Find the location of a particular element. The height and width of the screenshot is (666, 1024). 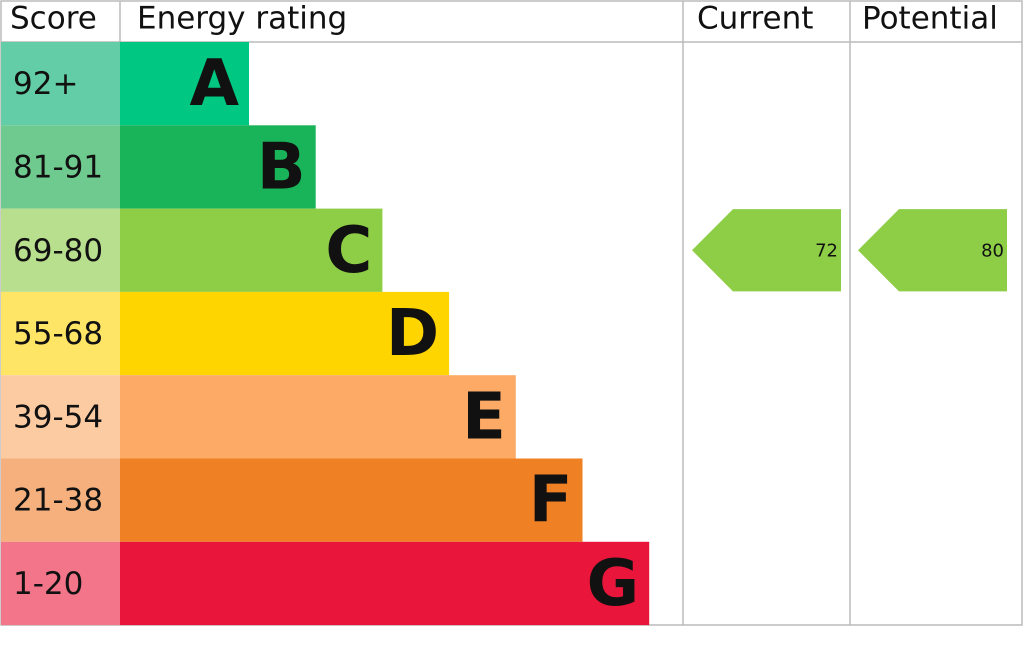

rating-letter: A is located at coordinates (214, 84).